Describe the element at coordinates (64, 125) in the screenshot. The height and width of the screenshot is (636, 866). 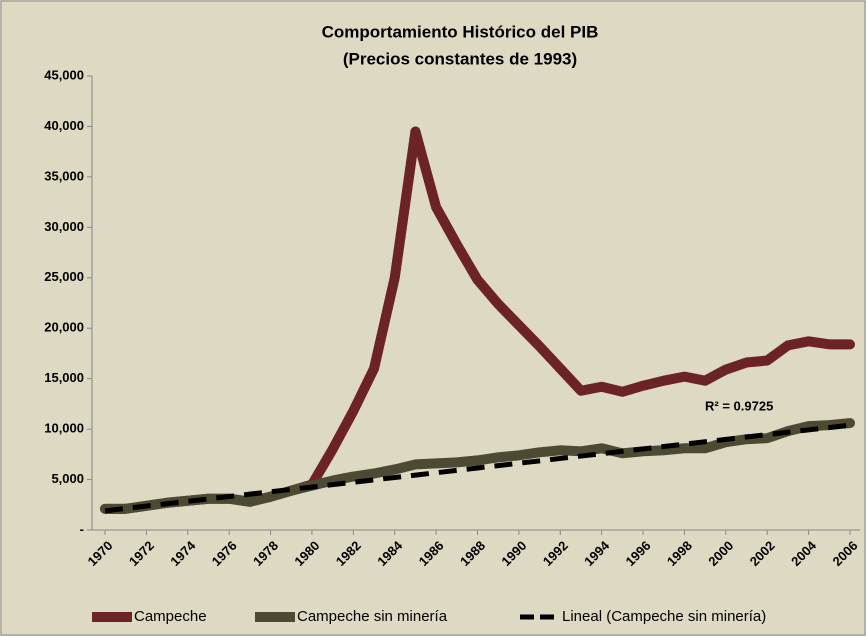
I see `y-tick-label: 40,000` at that location.